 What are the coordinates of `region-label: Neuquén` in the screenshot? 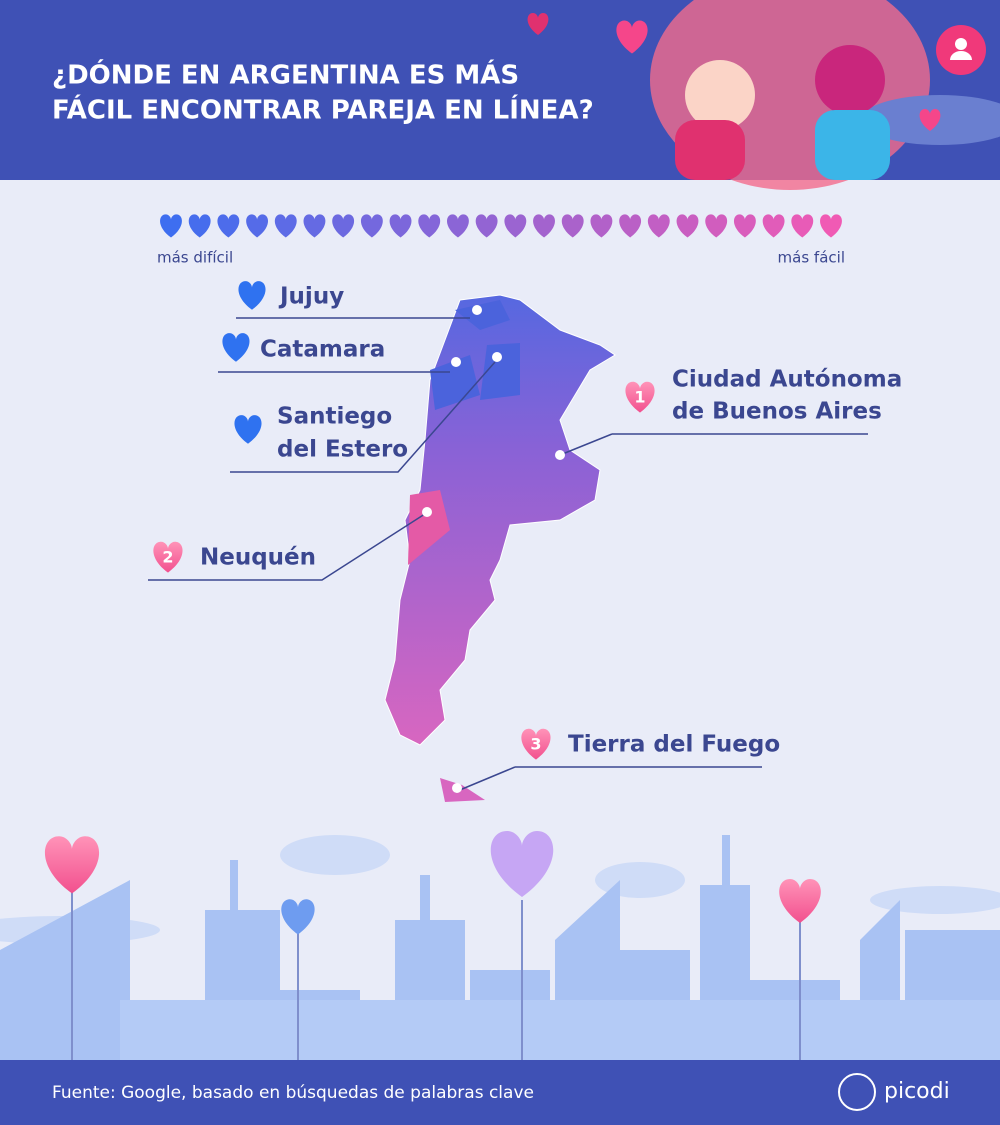 It's located at (258, 558).